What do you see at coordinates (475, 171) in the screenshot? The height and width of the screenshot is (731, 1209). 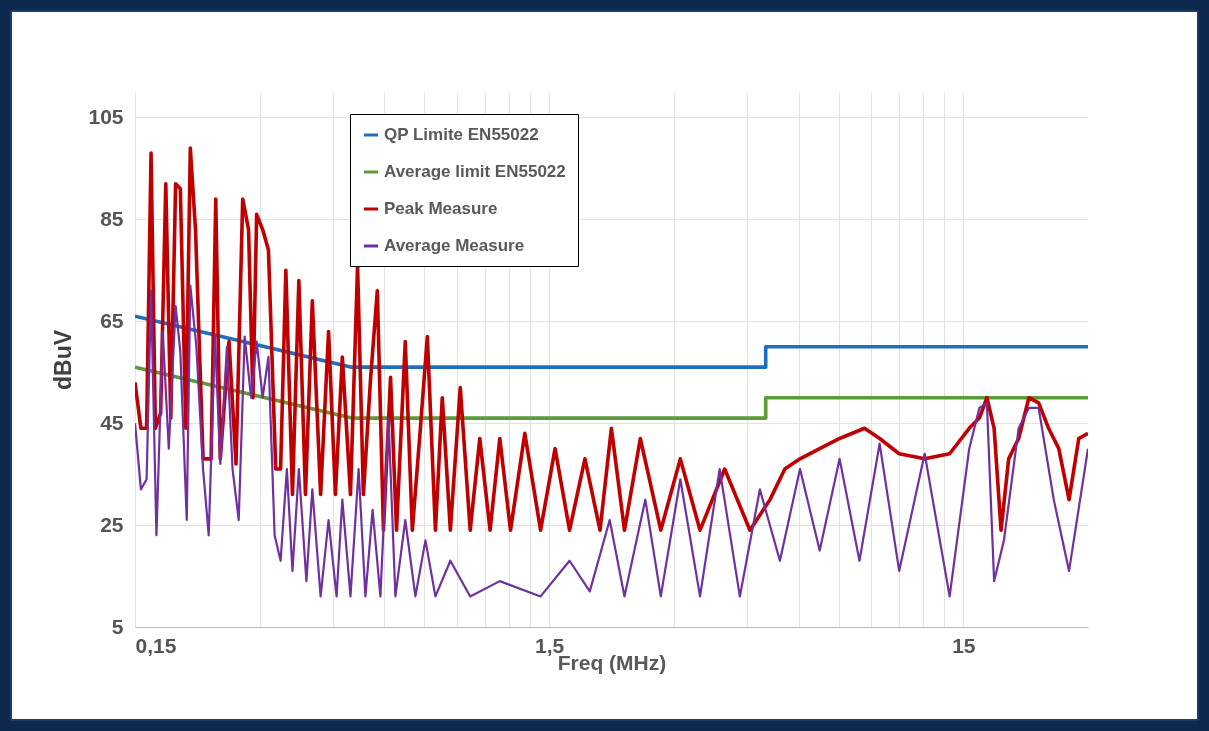 I see `legend-label: Average limit EN55022` at bounding box center [475, 171].